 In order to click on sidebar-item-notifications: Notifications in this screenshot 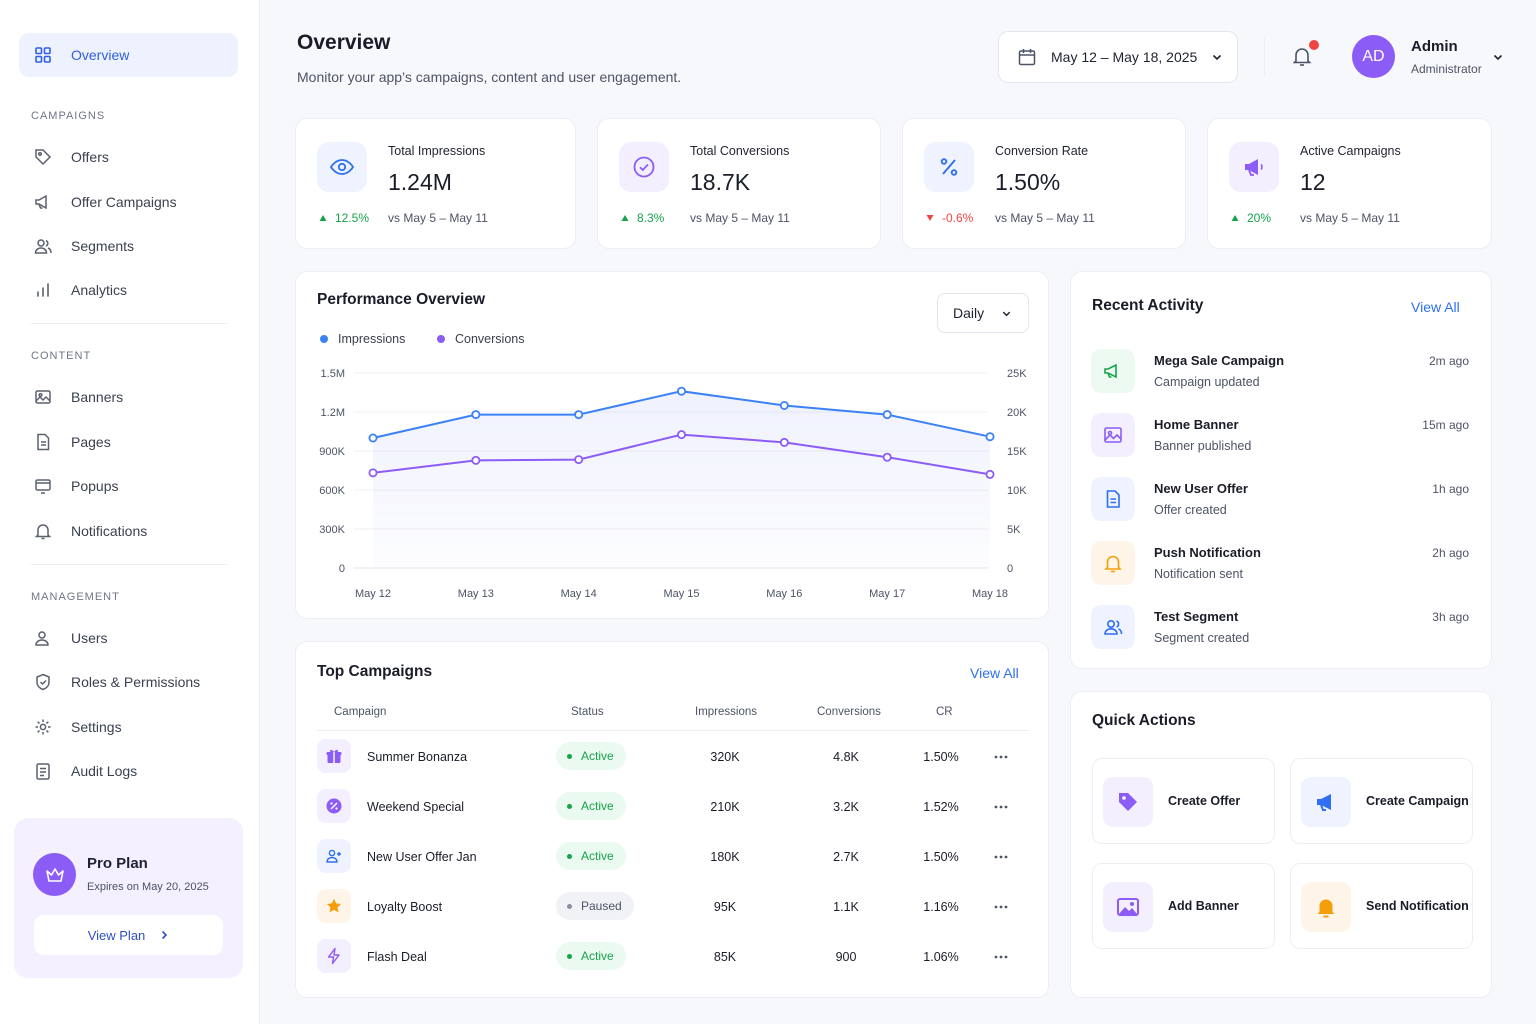, I will do `click(128, 531)`.